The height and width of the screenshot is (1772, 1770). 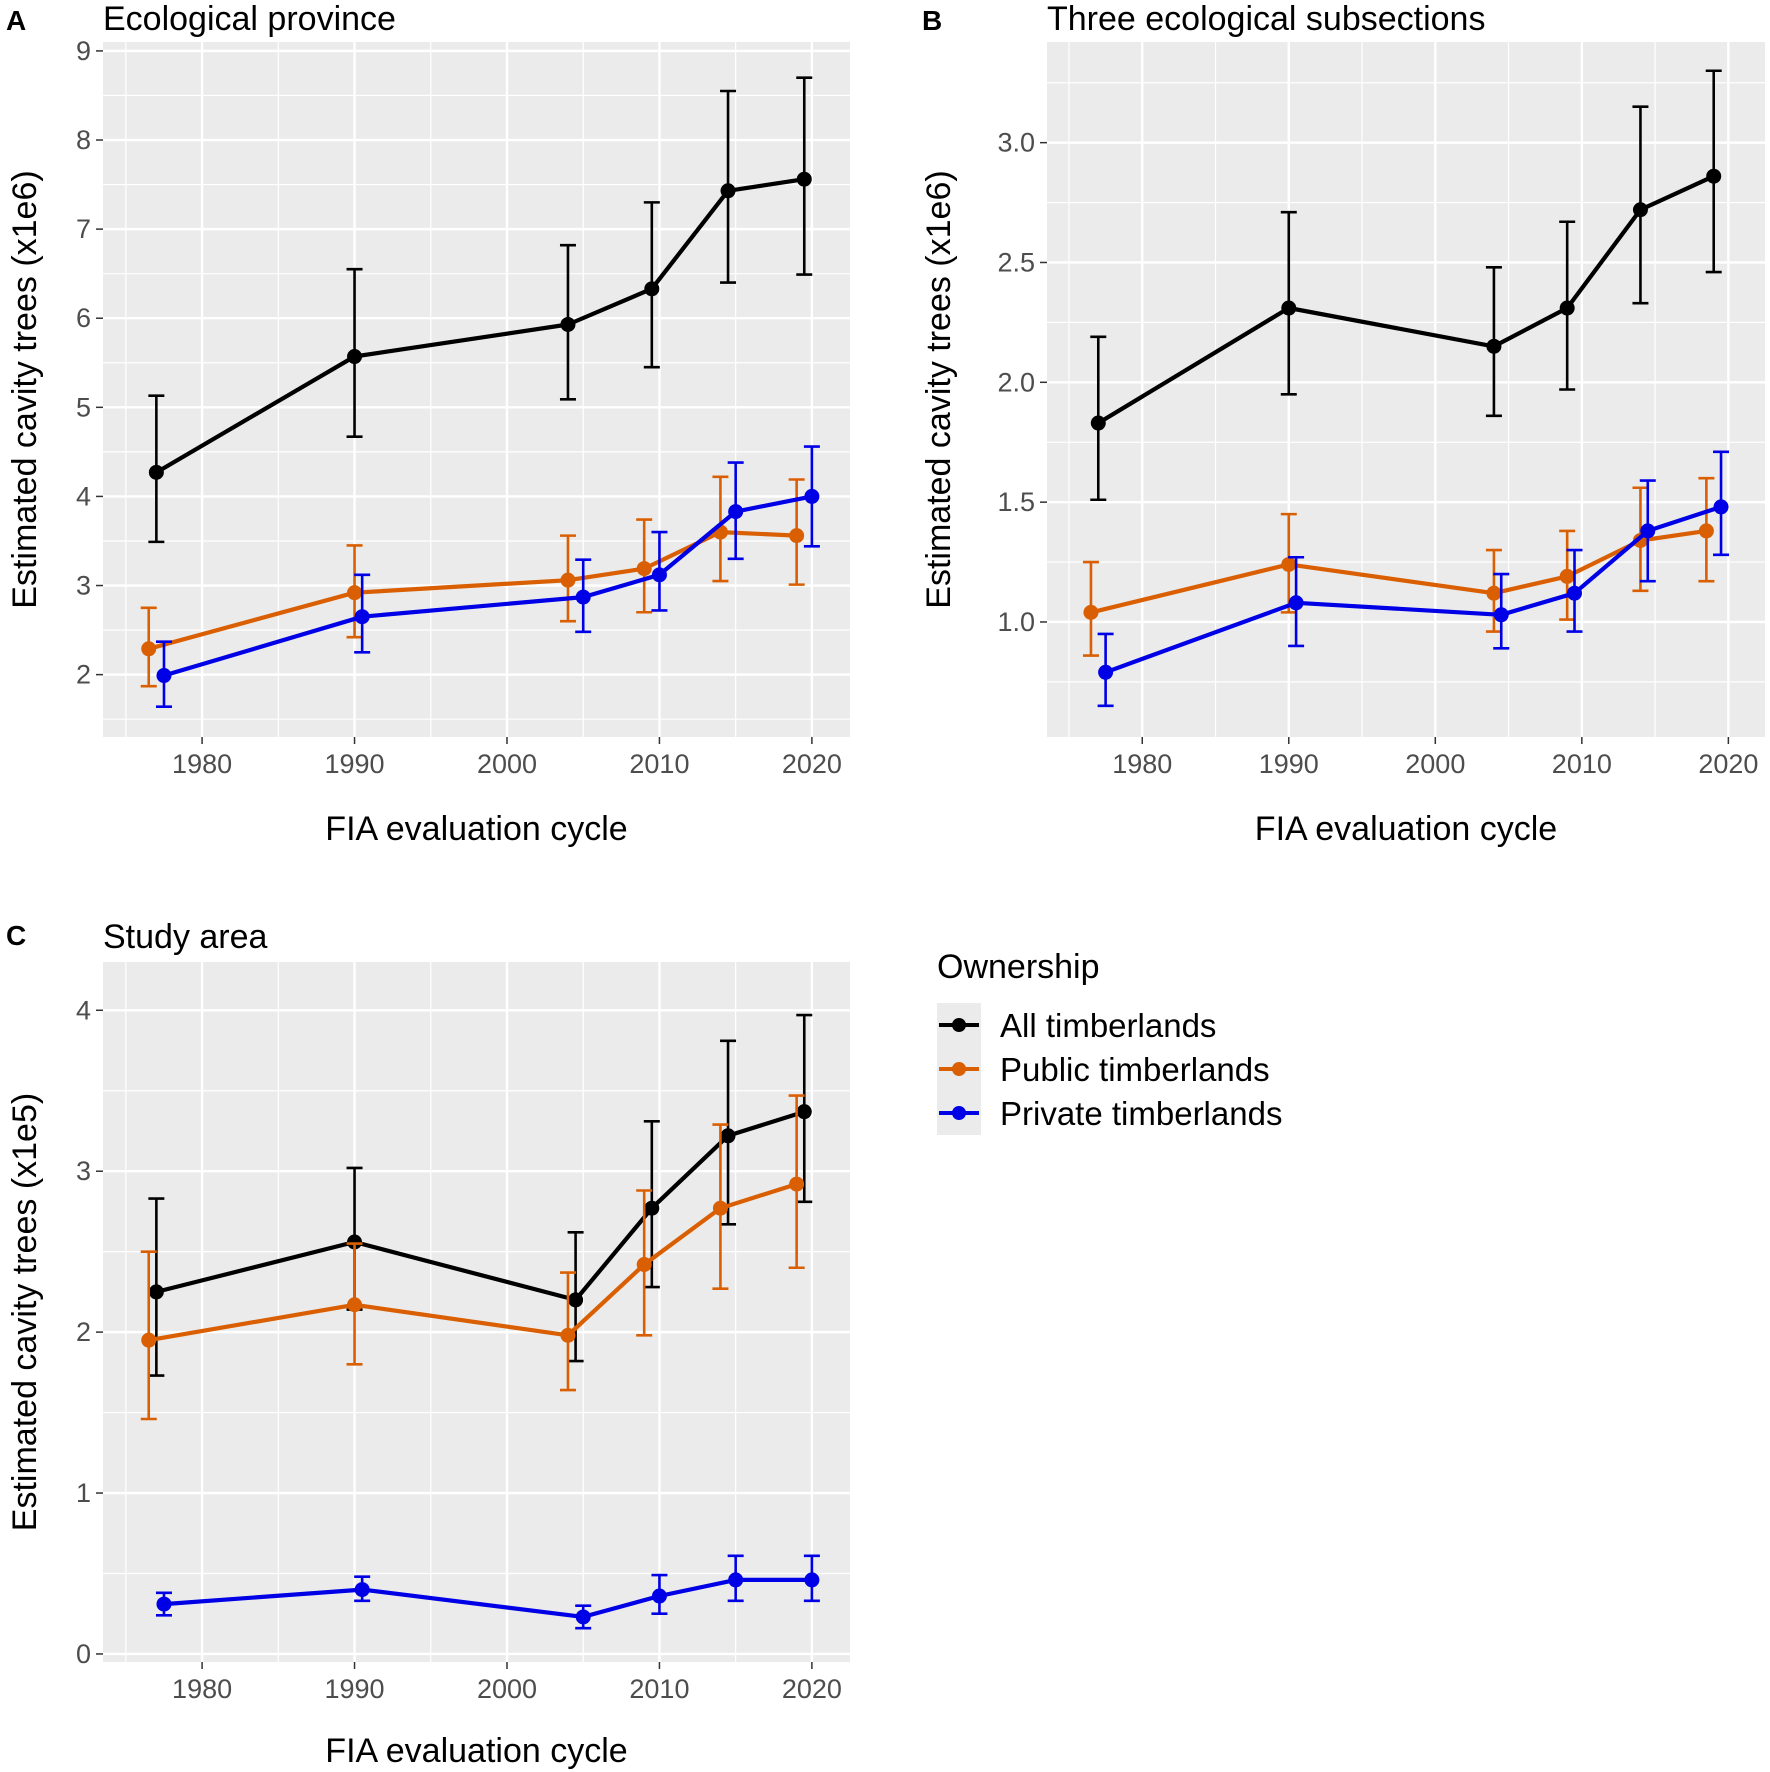 I want to click on panel-title: Three ecological subsections, so click(x=1266, y=19).